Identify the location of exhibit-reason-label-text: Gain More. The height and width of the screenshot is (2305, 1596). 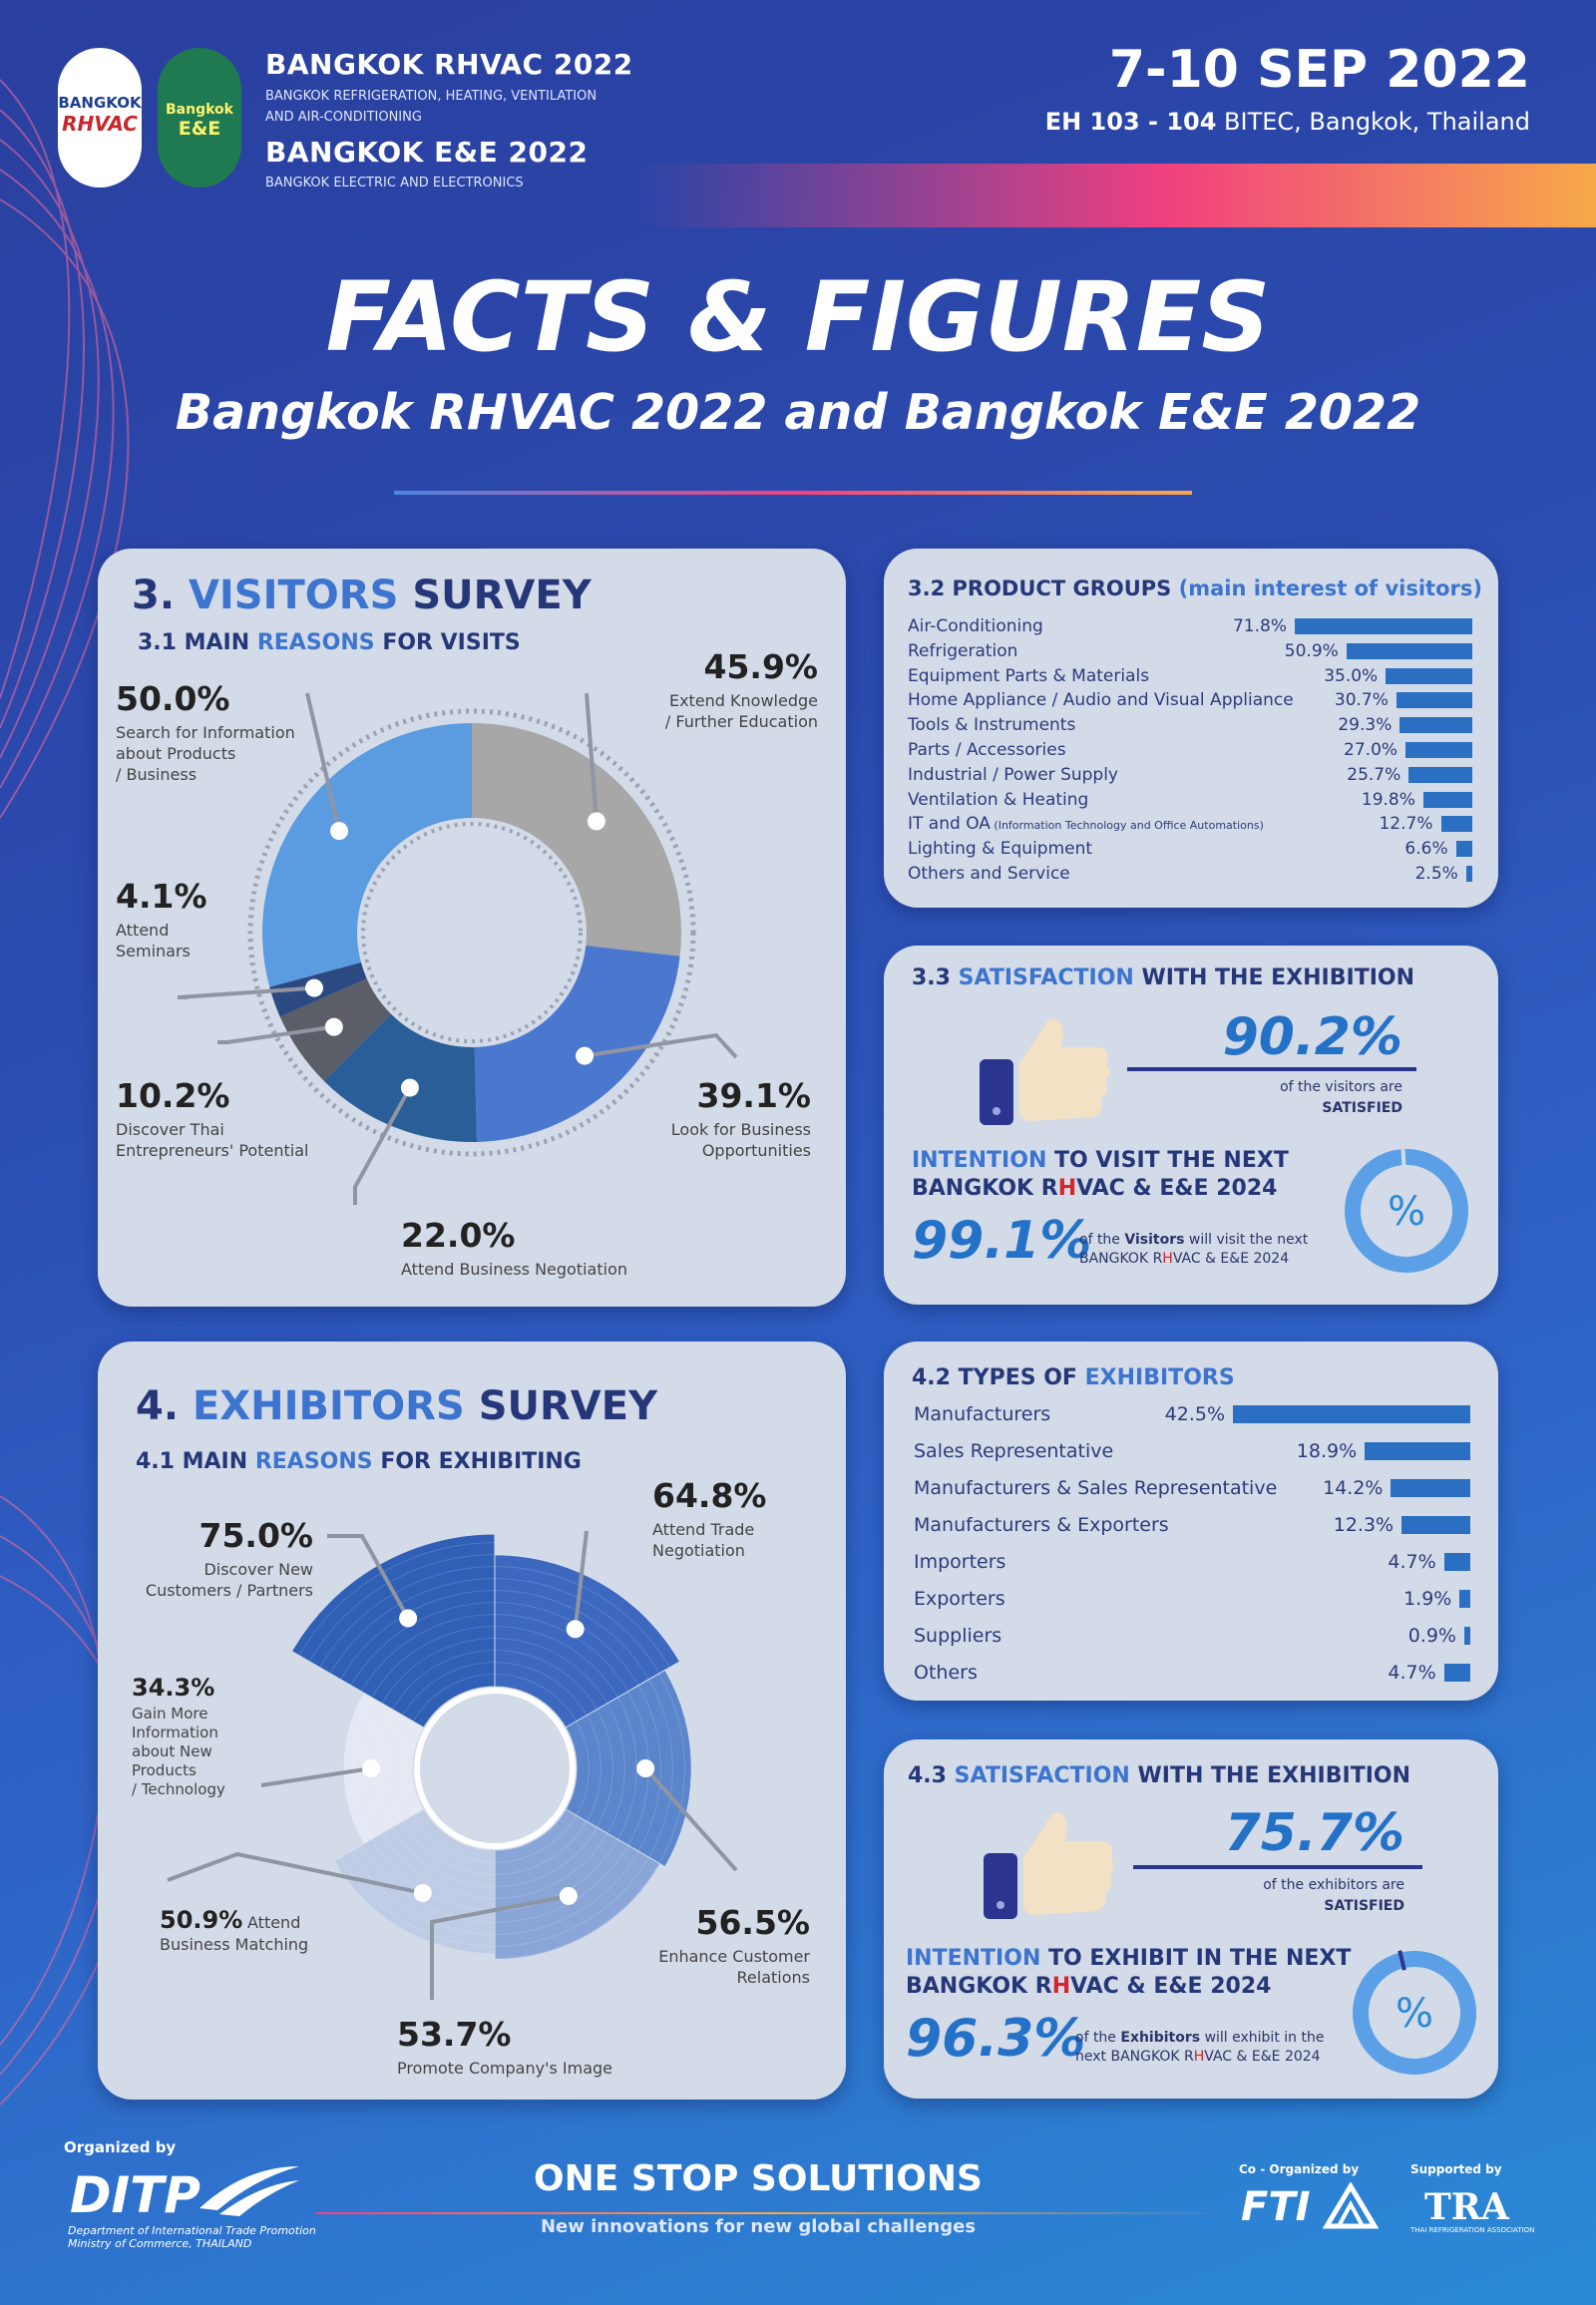
(169, 1714).